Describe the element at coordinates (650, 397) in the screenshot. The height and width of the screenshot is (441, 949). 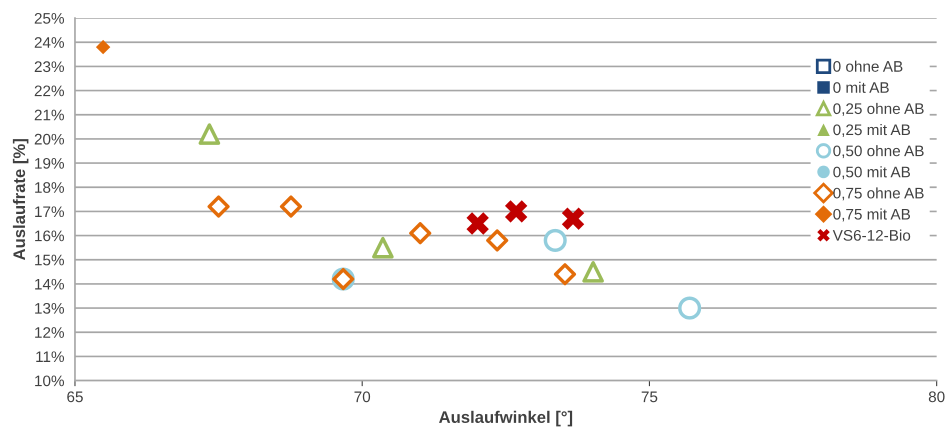
I see `x-tick-label: 75` at that location.